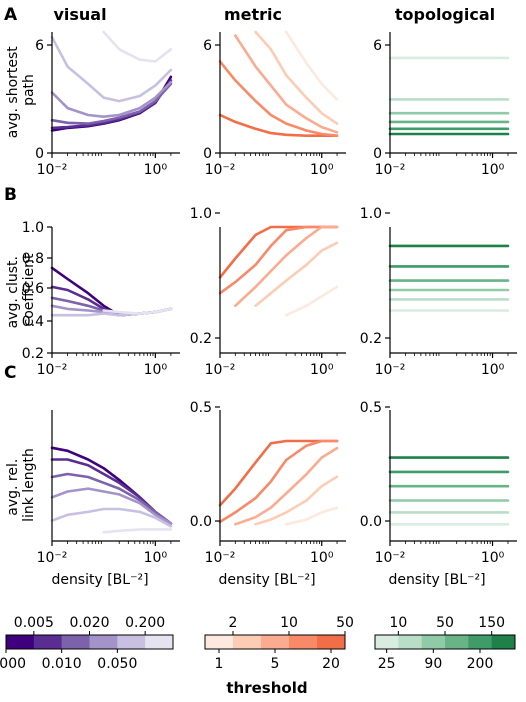  Describe the element at coordinates (433, 664) in the screenshot. I see `colorbar-bottom-label: 90` at that location.